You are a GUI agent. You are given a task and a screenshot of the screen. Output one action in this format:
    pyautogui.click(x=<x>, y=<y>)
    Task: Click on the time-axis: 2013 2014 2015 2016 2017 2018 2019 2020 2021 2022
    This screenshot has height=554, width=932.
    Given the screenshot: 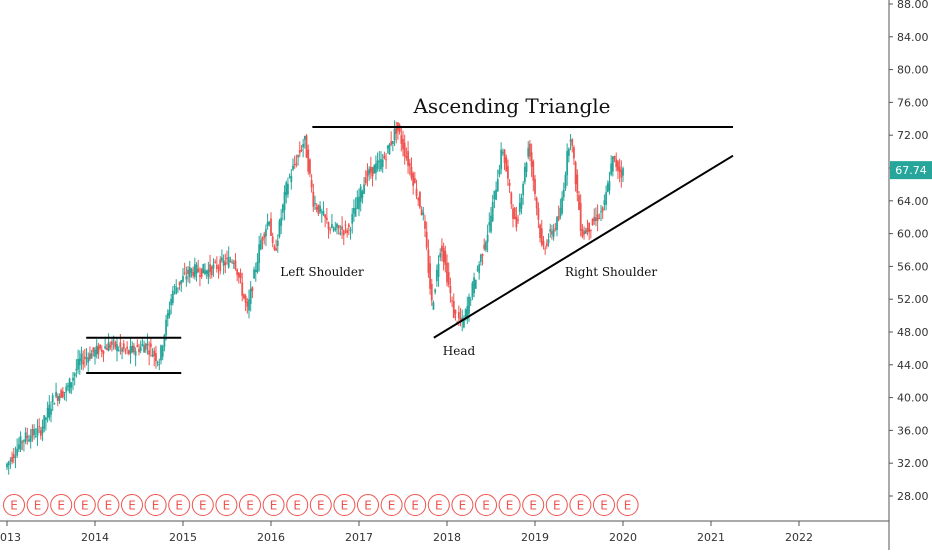 What is the action you would take?
    pyautogui.click(x=406, y=532)
    